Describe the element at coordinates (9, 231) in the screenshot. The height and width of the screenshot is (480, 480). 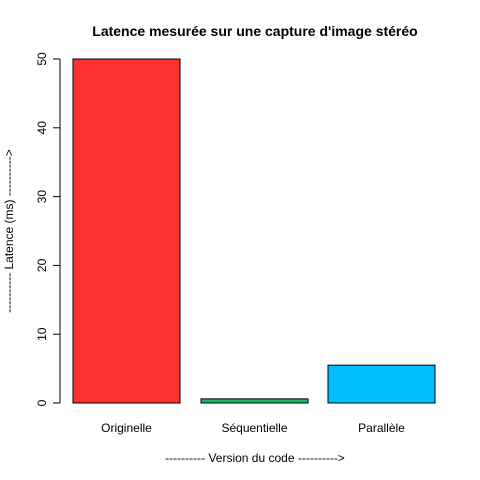
I see `y-axis-label: ---------- Latence (ms) ---------->` at that location.